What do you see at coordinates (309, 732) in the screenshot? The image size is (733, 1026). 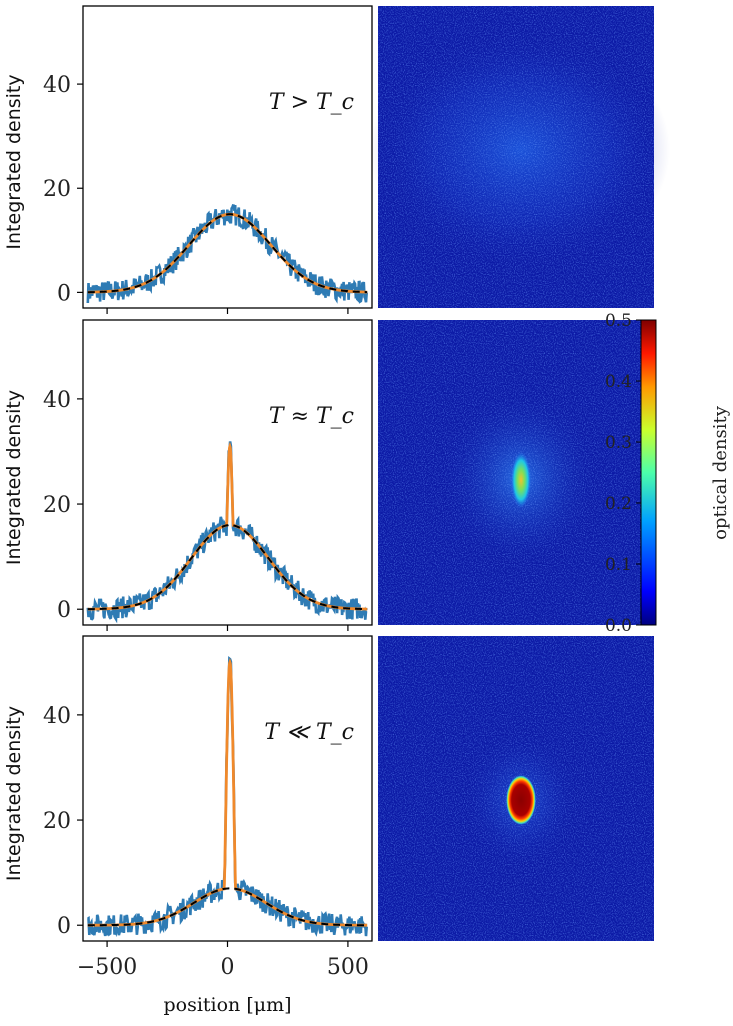 I see `temperature-annotation: T ≪ T_c` at bounding box center [309, 732].